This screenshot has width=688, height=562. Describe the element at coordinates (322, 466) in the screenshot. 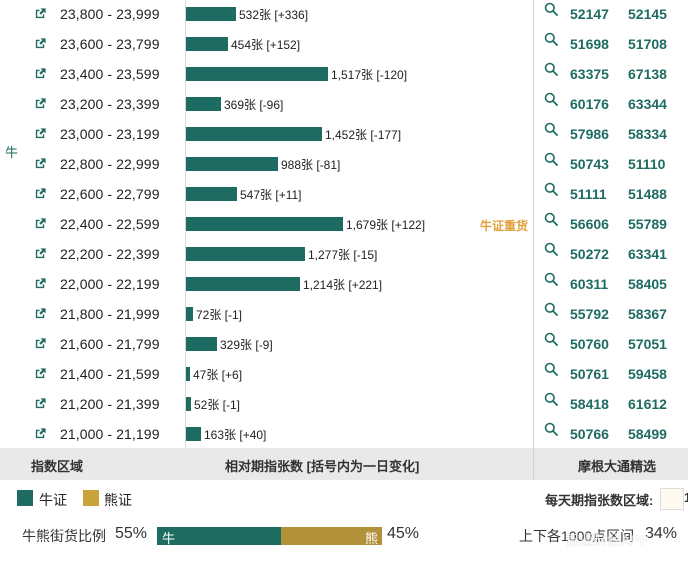

I see `header-contract-count: 相对期指张数 [括号内为一日变化]` at that location.